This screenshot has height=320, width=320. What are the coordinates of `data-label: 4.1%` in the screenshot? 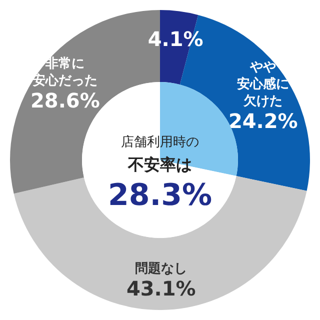 It's located at (176, 38).